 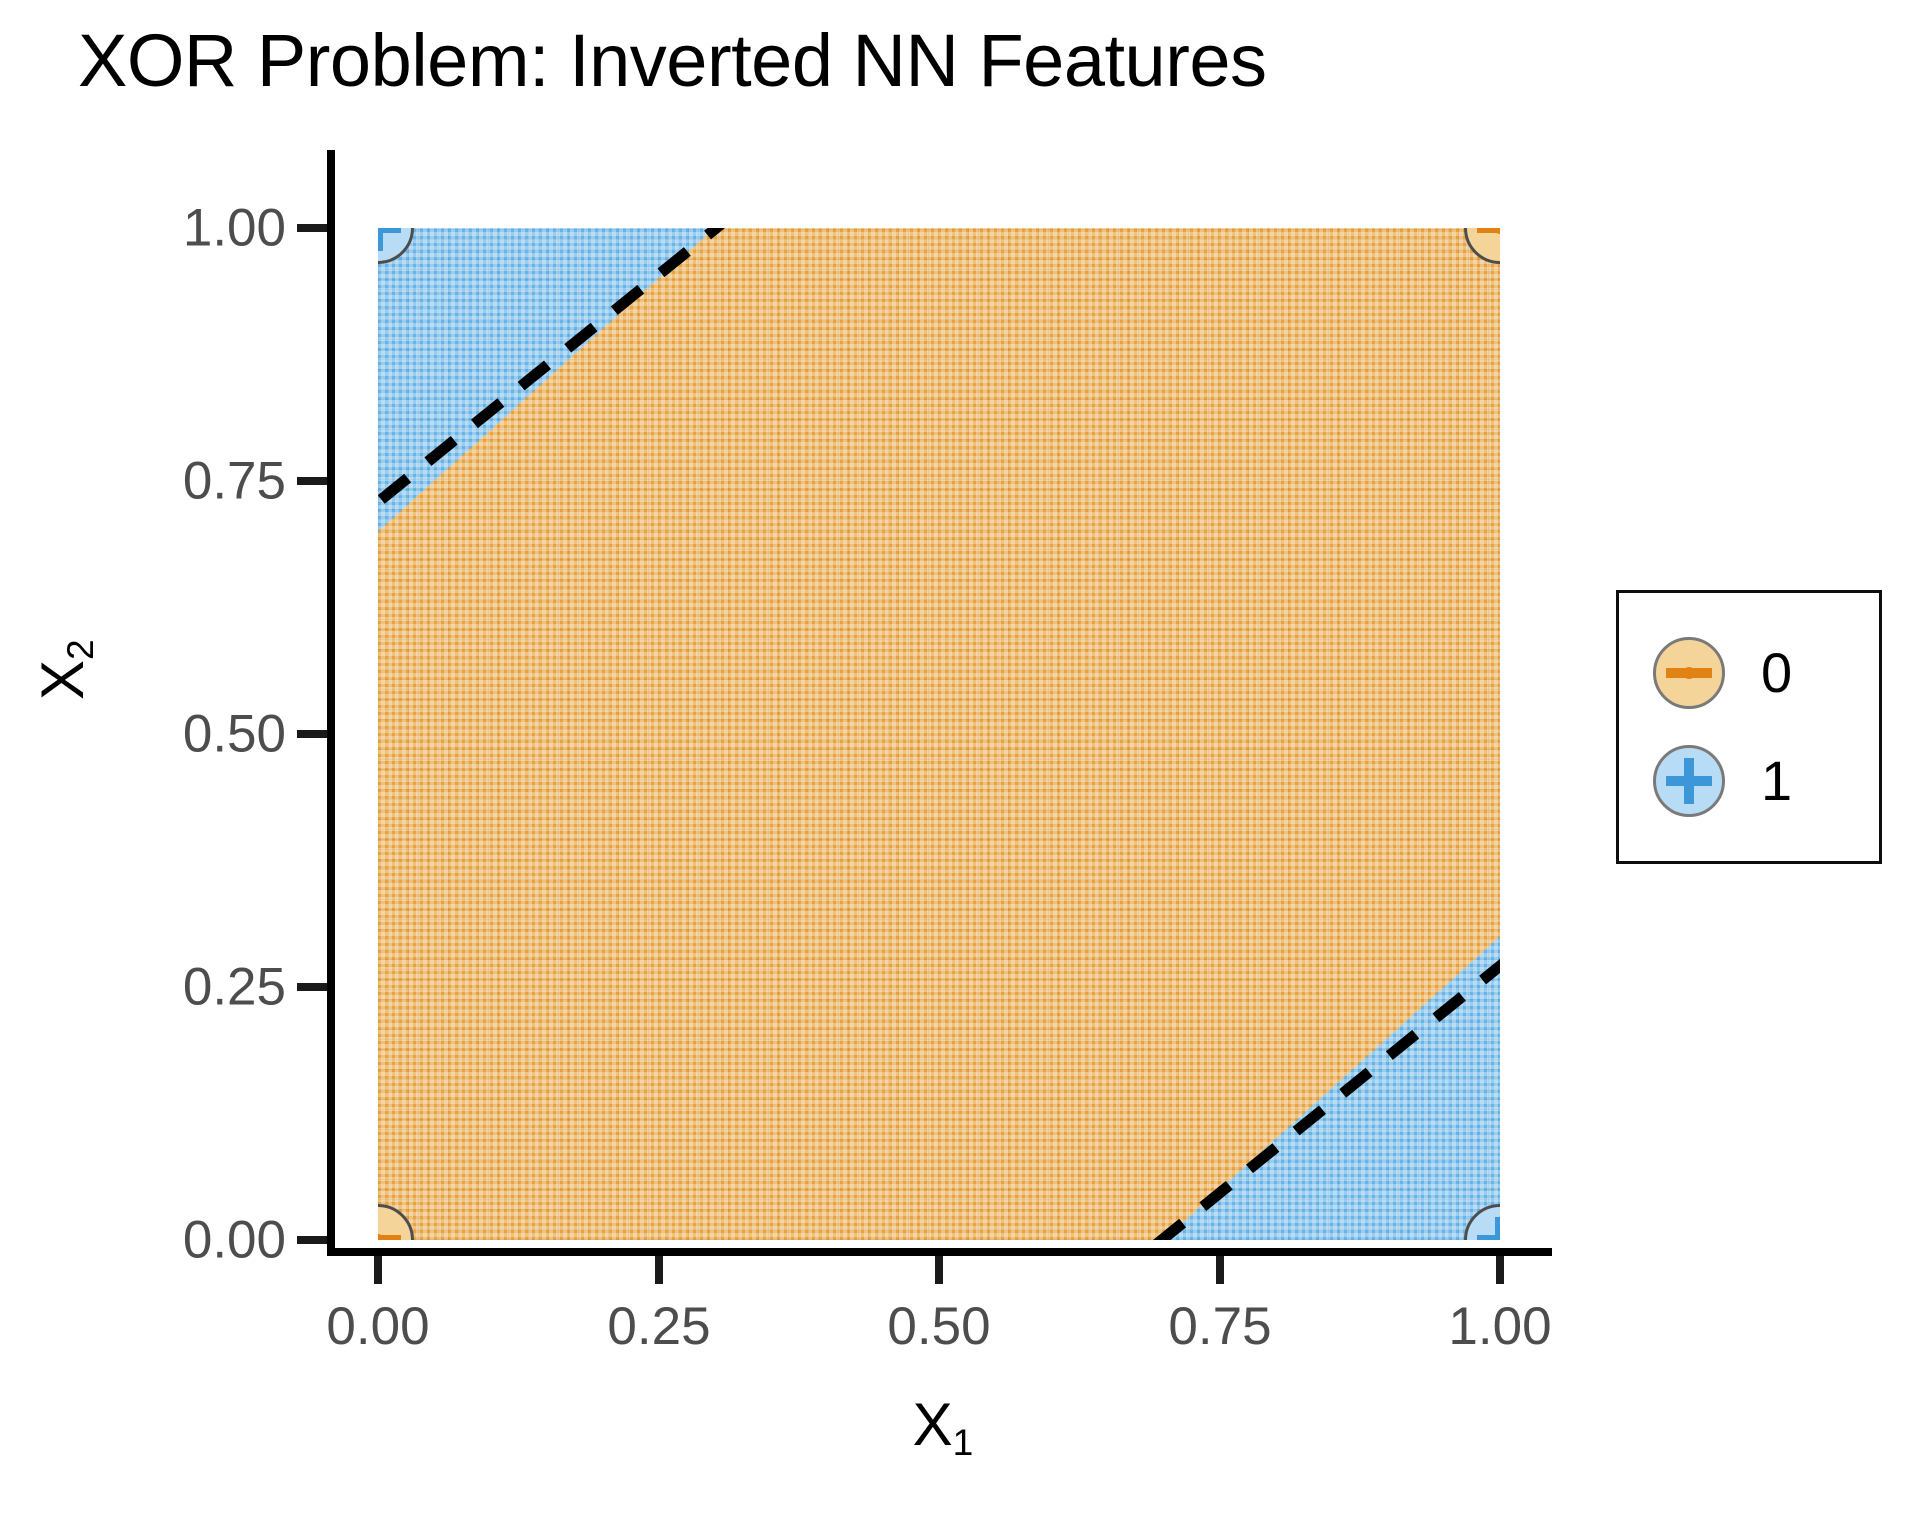 I want to click on legend-item-0: 0, so click(x=1722, y=673).